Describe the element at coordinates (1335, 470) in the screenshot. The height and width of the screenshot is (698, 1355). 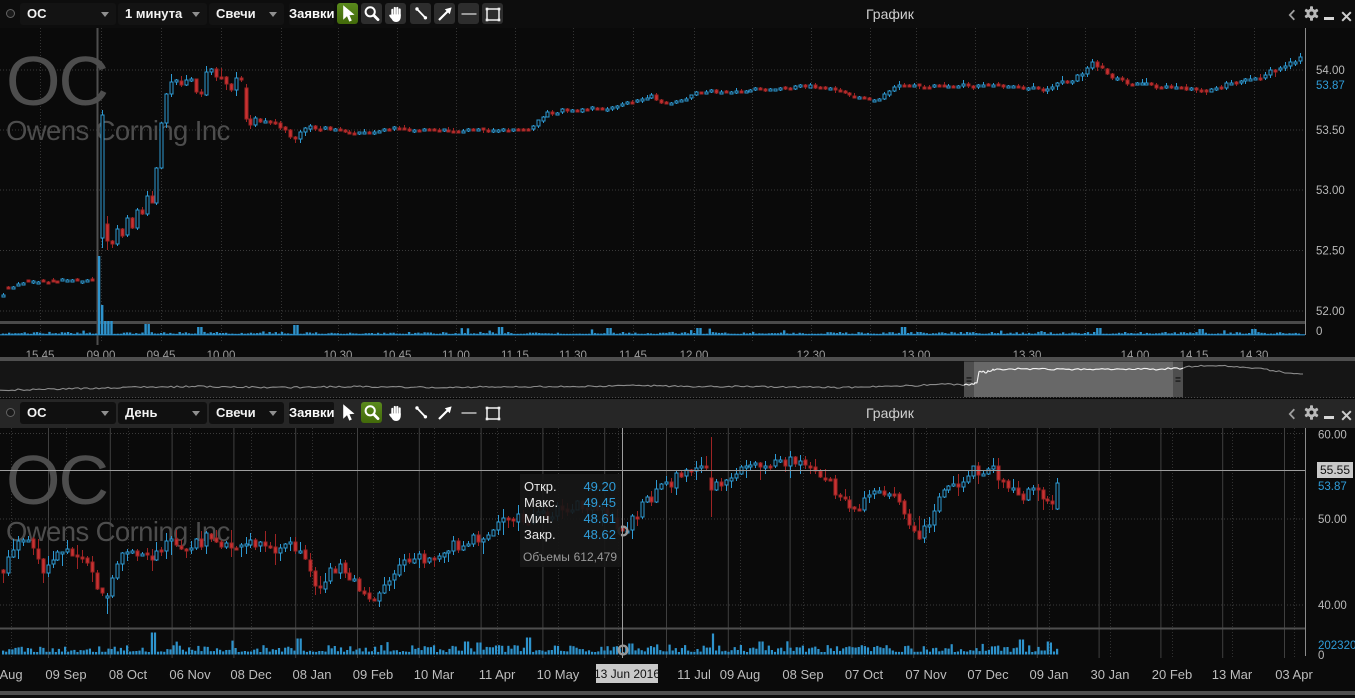
I see `svg-text: 55.55` at that location.